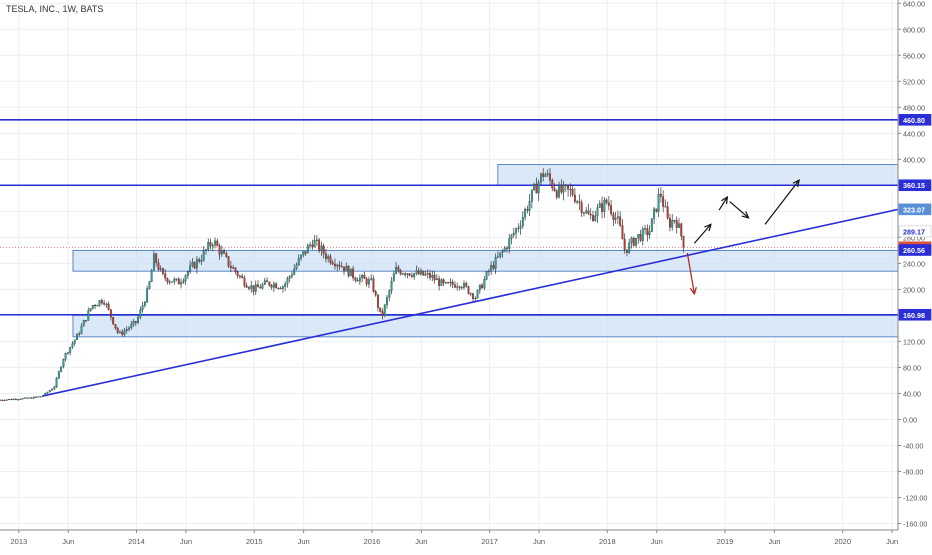  What do you see at coordinates (743, 237) in the screenshot?
I see `arrows` at bounding box center [743, 237].